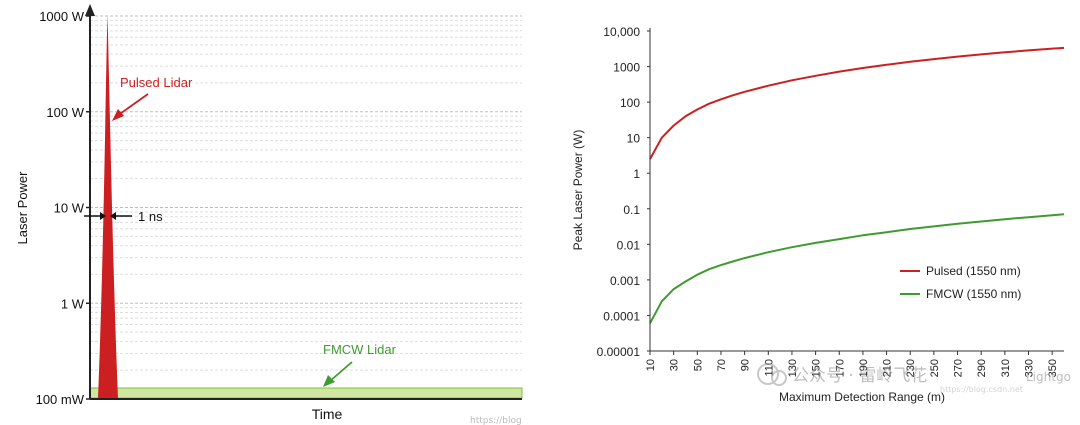 The width and height of the screenshot is (1080, 425). I want to click on y-tick-label: 1 W, so click(73, 303).